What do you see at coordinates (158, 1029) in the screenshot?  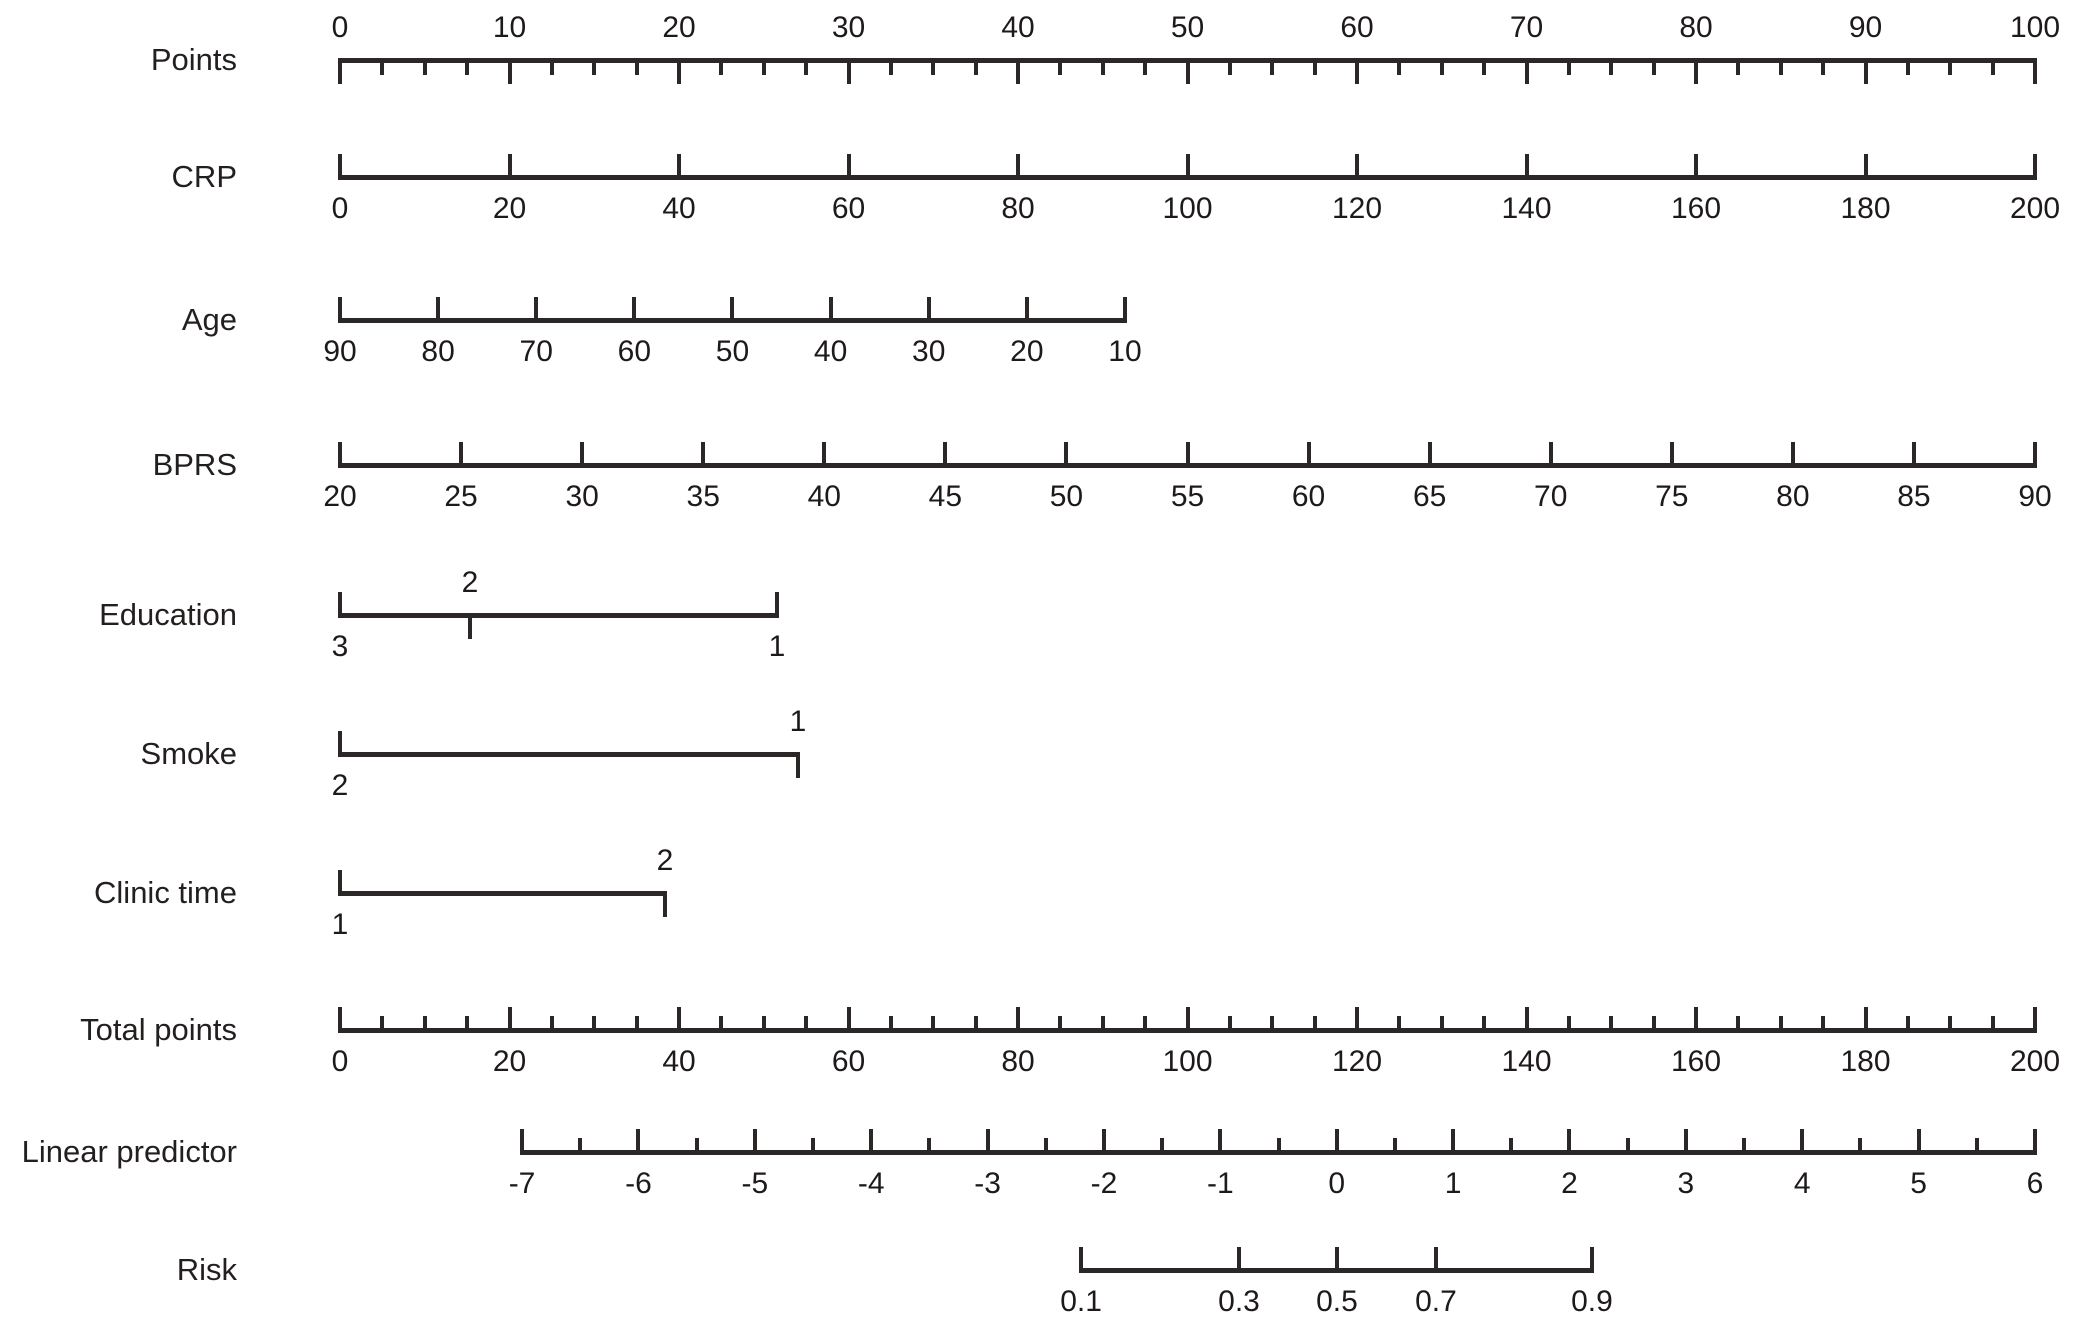 I see `row-label-total-points: Total points` at bounding box center [158, 1029].